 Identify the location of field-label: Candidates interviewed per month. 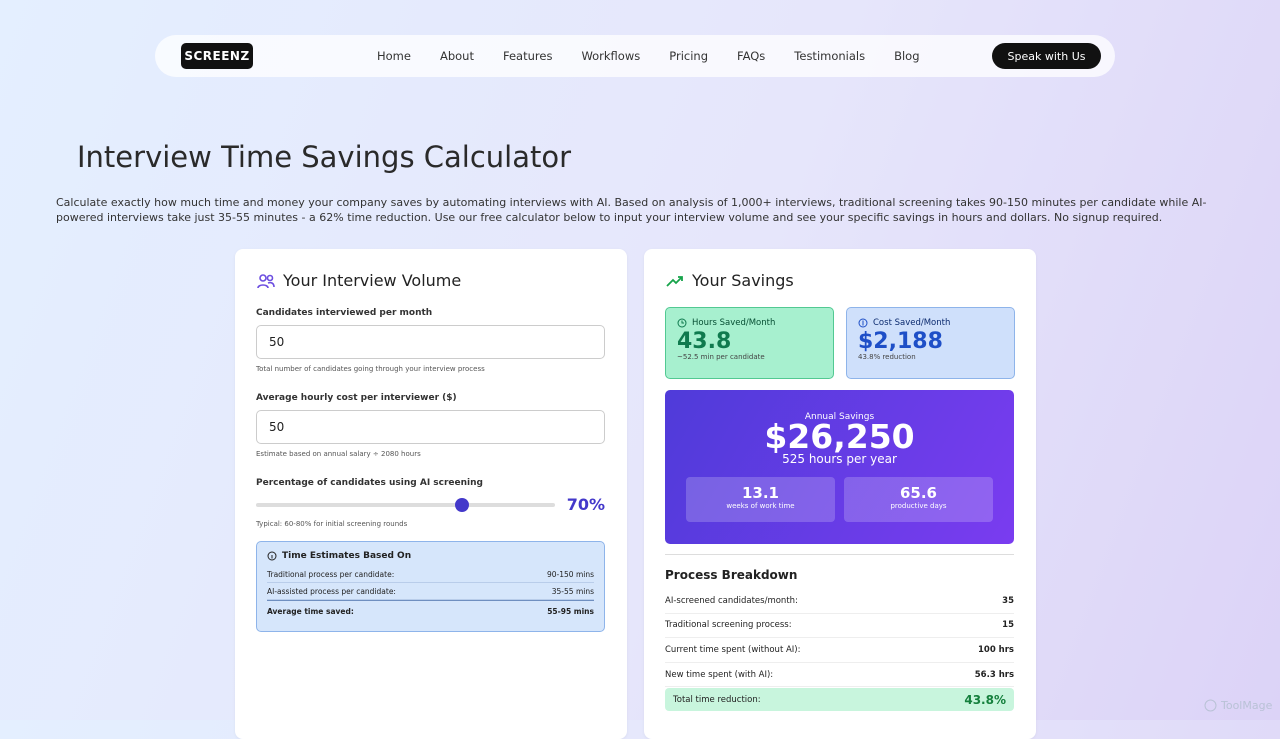
(344, 313).